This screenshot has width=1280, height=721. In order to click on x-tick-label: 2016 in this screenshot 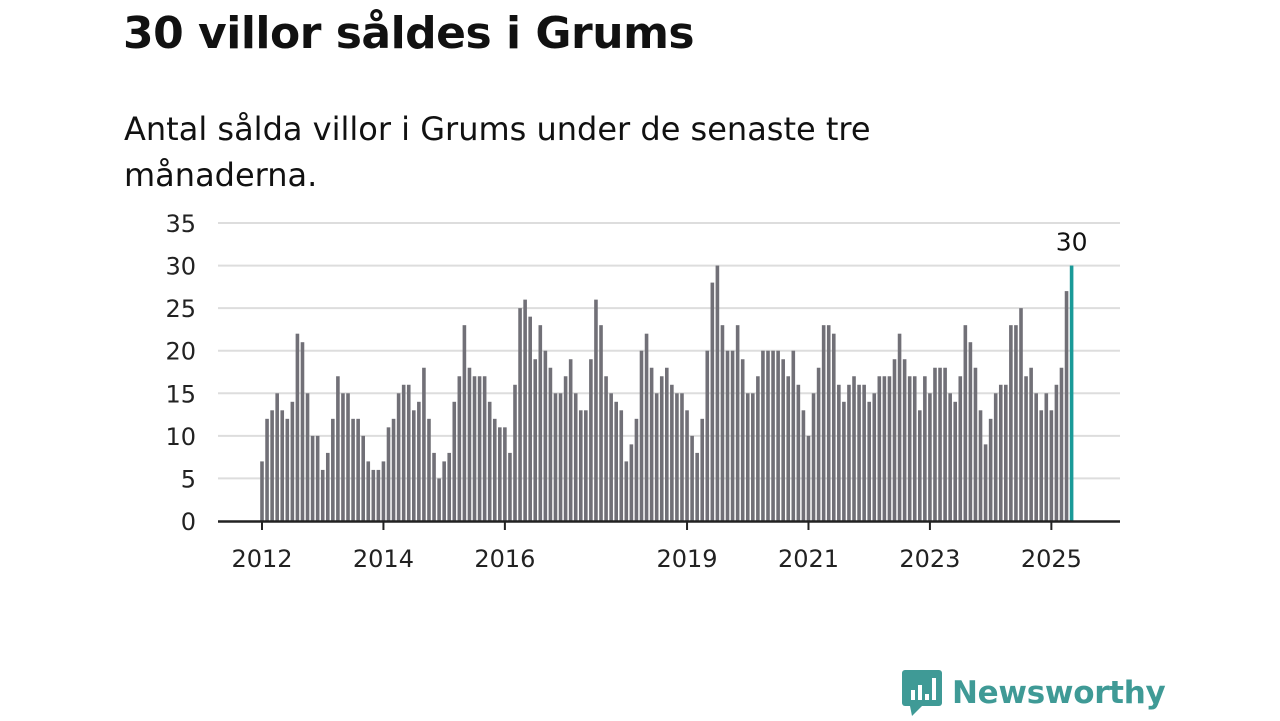, I will do `click(504, 559)`.